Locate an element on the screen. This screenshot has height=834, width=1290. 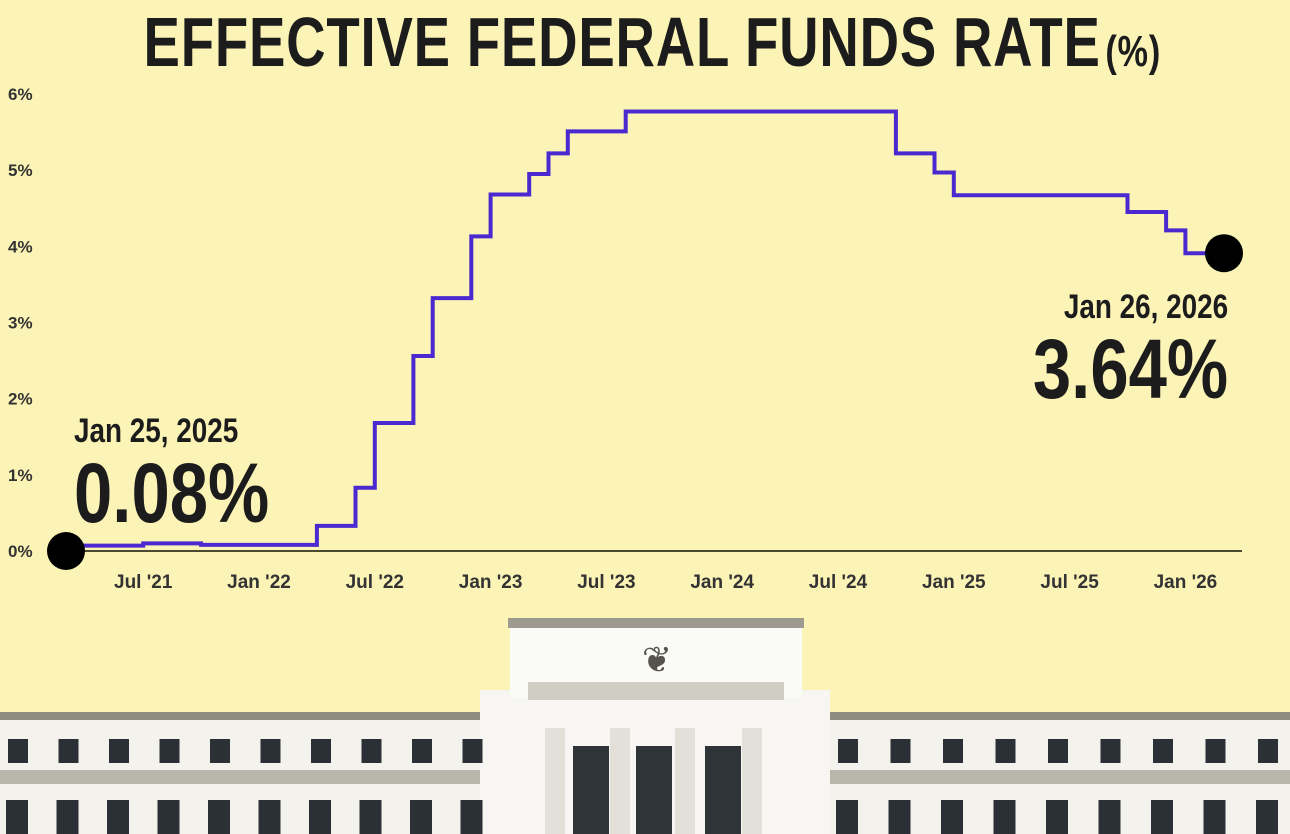
chart-title: EFFECTIVE FEDERAL FUNDS RATE (%) is located at coordinates (645, 42).